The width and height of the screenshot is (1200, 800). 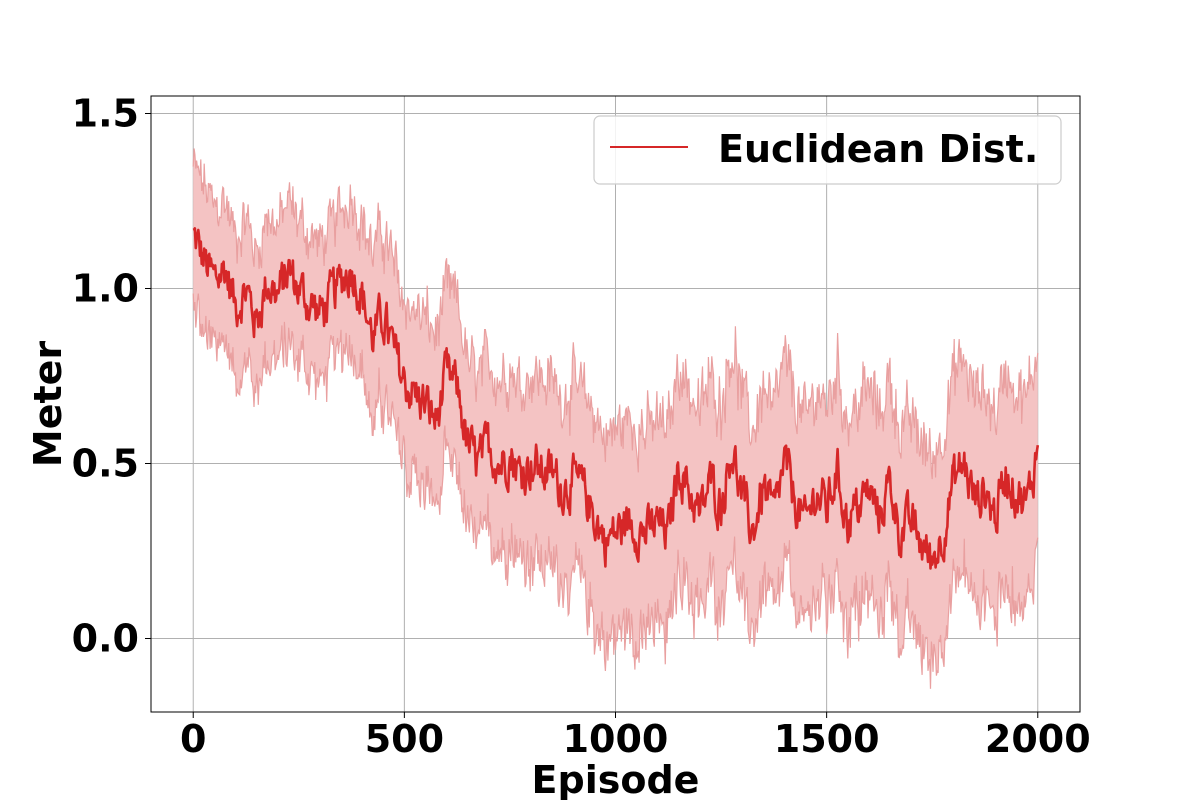 I want to click on x-tick-label-1: 500, so click(x=404, y=739).